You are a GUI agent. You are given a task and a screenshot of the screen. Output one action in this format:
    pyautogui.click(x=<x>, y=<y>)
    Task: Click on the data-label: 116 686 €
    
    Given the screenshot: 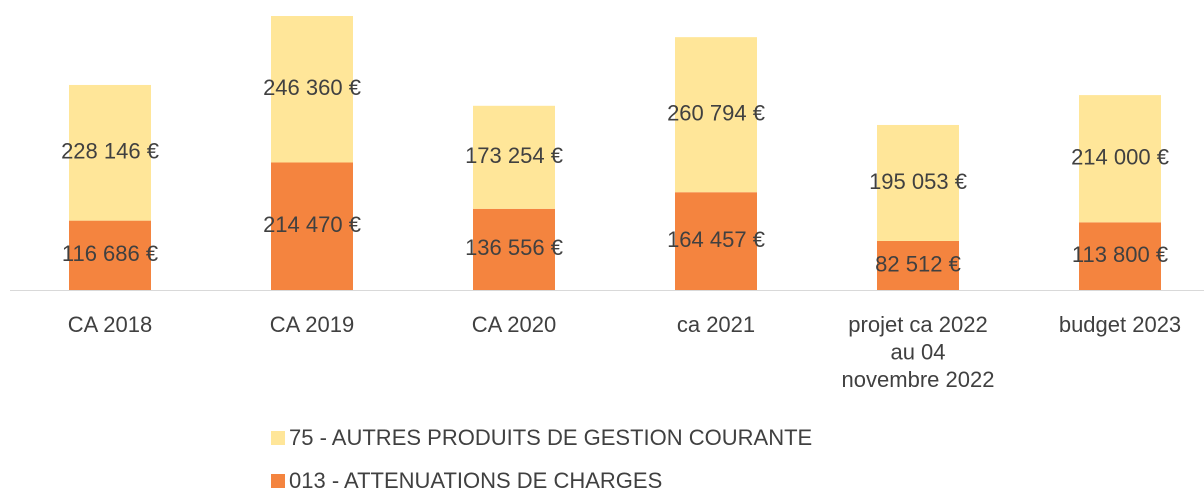 What is the action you would take?
    pyautogui.click(x=110, y=253)
    